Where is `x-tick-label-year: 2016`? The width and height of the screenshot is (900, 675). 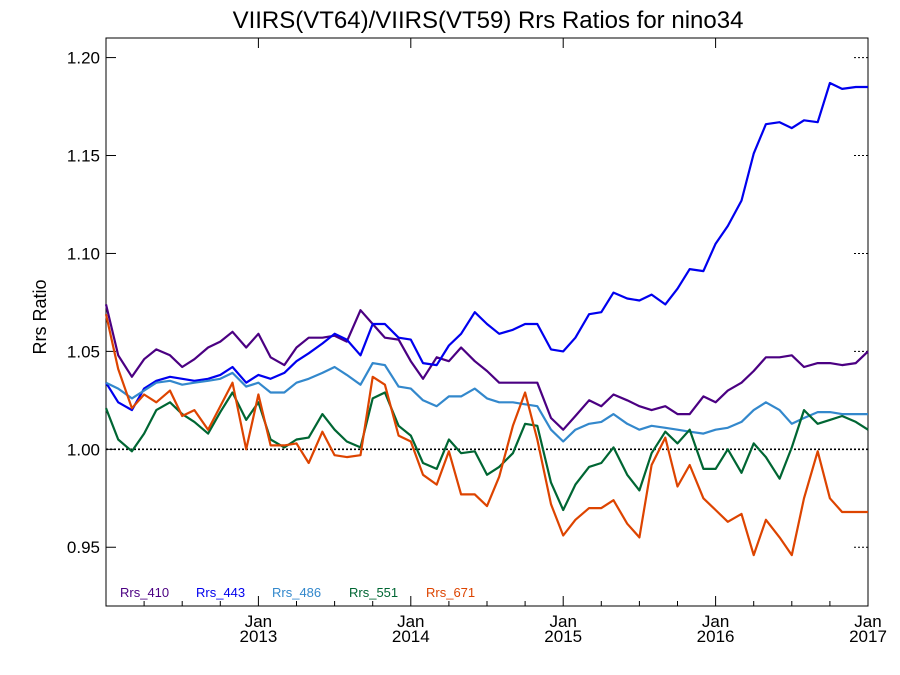
x-tick-label-year: 2016 is located at coordinates (716, 636).